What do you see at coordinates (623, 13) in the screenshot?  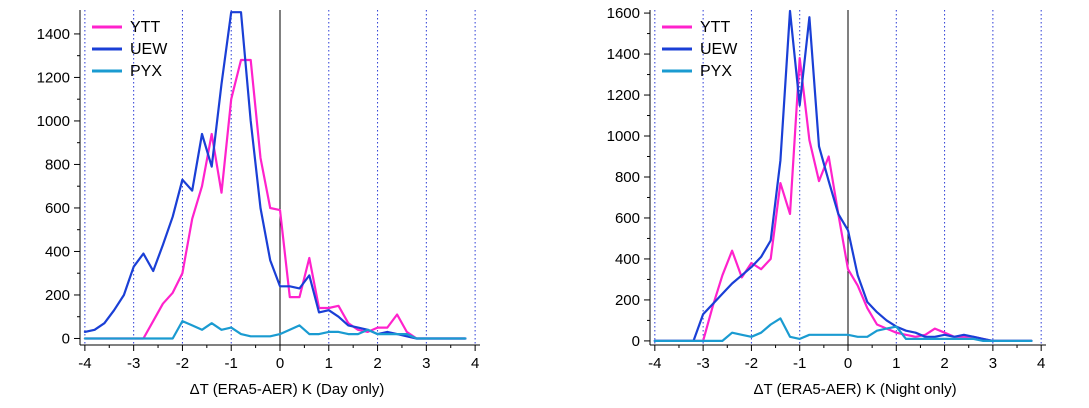 I see `y-tick-label: 1600` at bounding box center [623, 13].